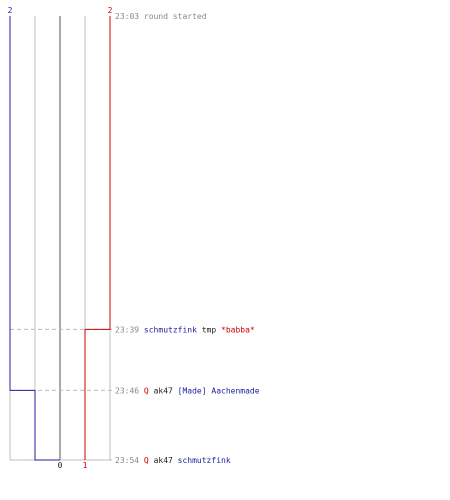  I want to click on x-tick-label: 1, so click(85, 465).